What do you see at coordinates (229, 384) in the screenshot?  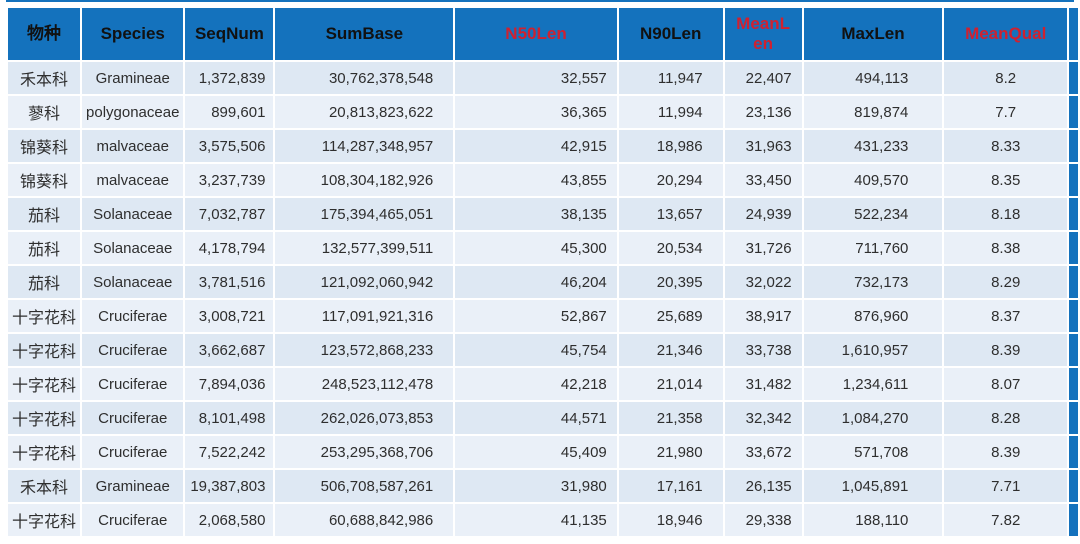 I see `table-cell: 7,894,036` at bounding box center [229, 384].